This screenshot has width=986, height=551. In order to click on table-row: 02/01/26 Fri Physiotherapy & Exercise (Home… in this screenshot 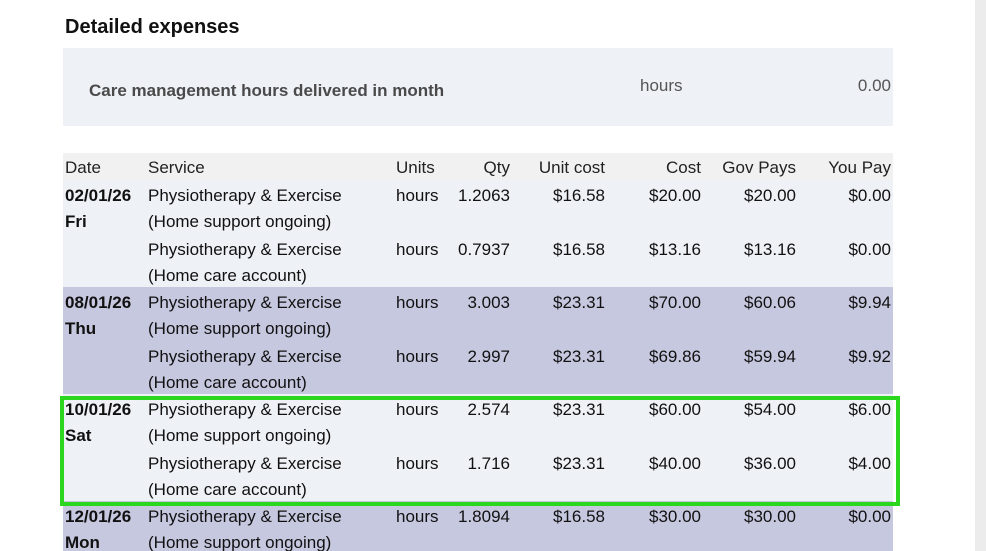, I will do `click(478, 207)`.